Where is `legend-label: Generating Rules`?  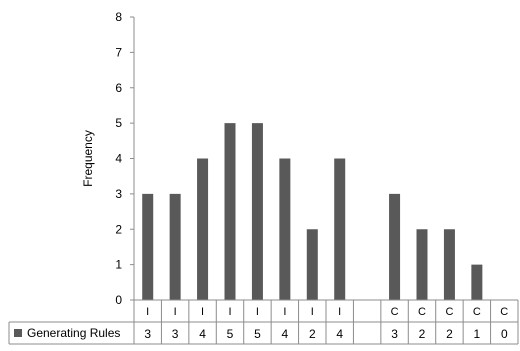 legend-label: Generating Rules is located at coordinates (73, 333).